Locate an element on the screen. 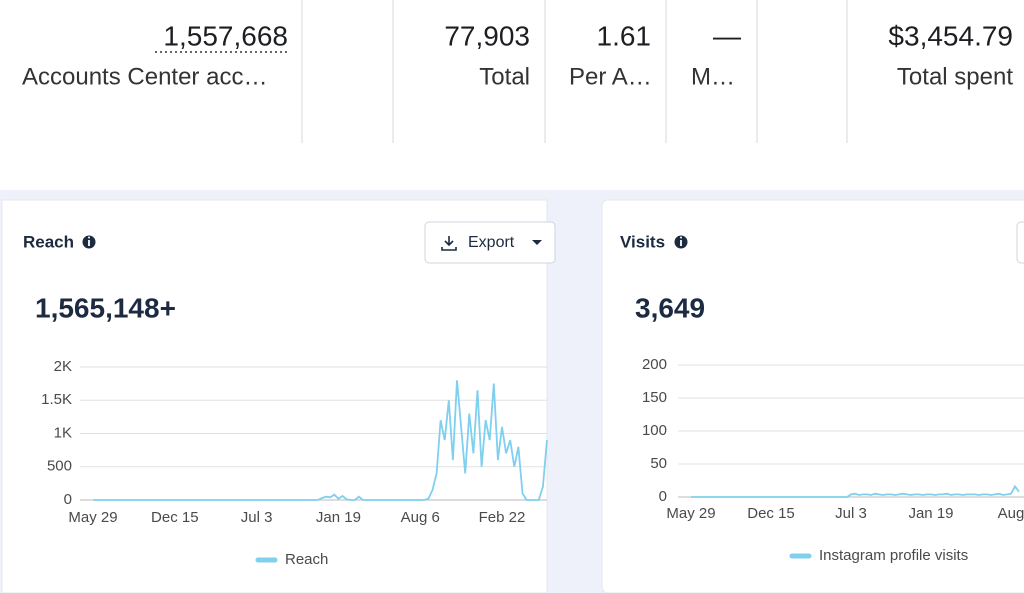 The height and width of the screenshot is (593, 1024). x-tick-label: Aug is located at coordinates (1011, 513).